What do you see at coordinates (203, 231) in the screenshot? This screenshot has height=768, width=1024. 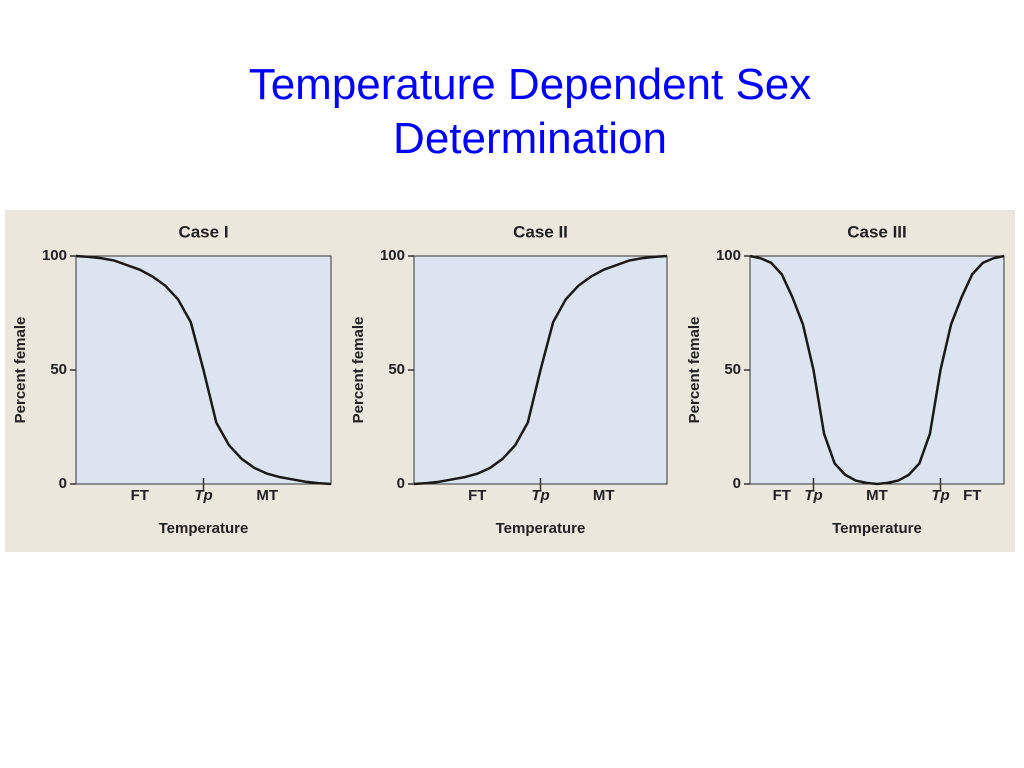 I see `chart-title: Case I` at bounding box center [203, 231].